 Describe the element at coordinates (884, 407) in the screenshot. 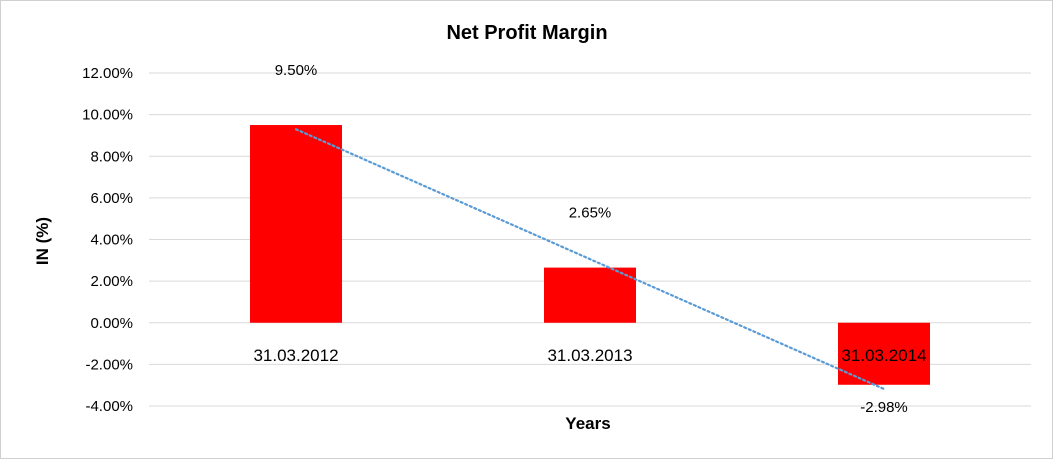

I see `data-label: -2.98%` at that location.